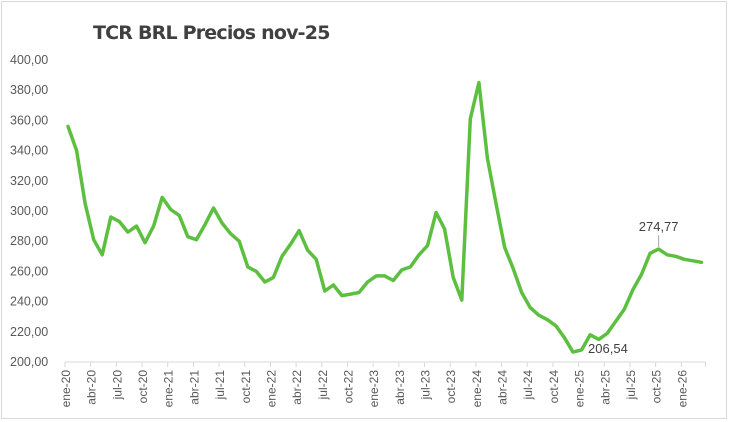 The width and height of the screenshot is (730, 422). I want to click on y-tick-label: 240,00, so click(29, 302).